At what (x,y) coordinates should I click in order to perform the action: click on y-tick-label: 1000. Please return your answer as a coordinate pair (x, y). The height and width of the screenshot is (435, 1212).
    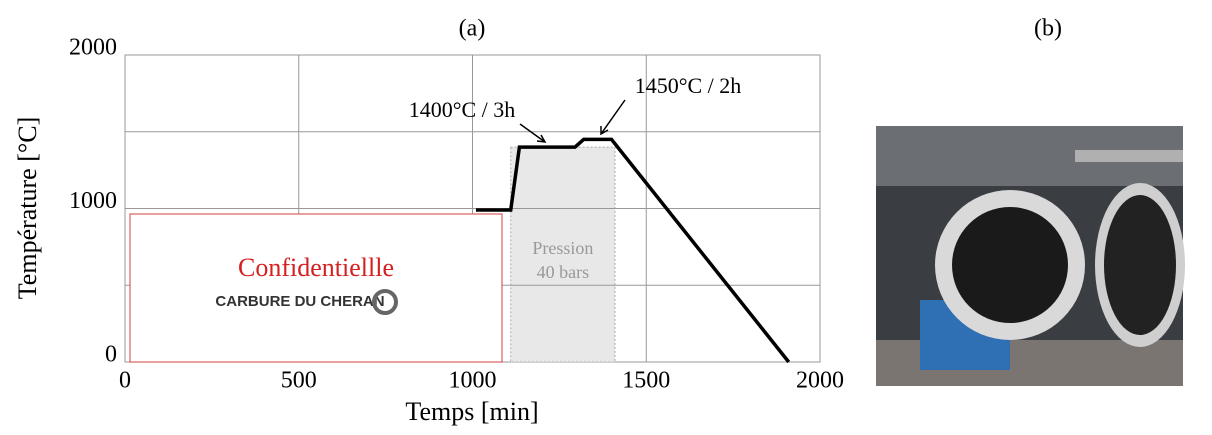
    Looking at the image, I should click on (93, 201).